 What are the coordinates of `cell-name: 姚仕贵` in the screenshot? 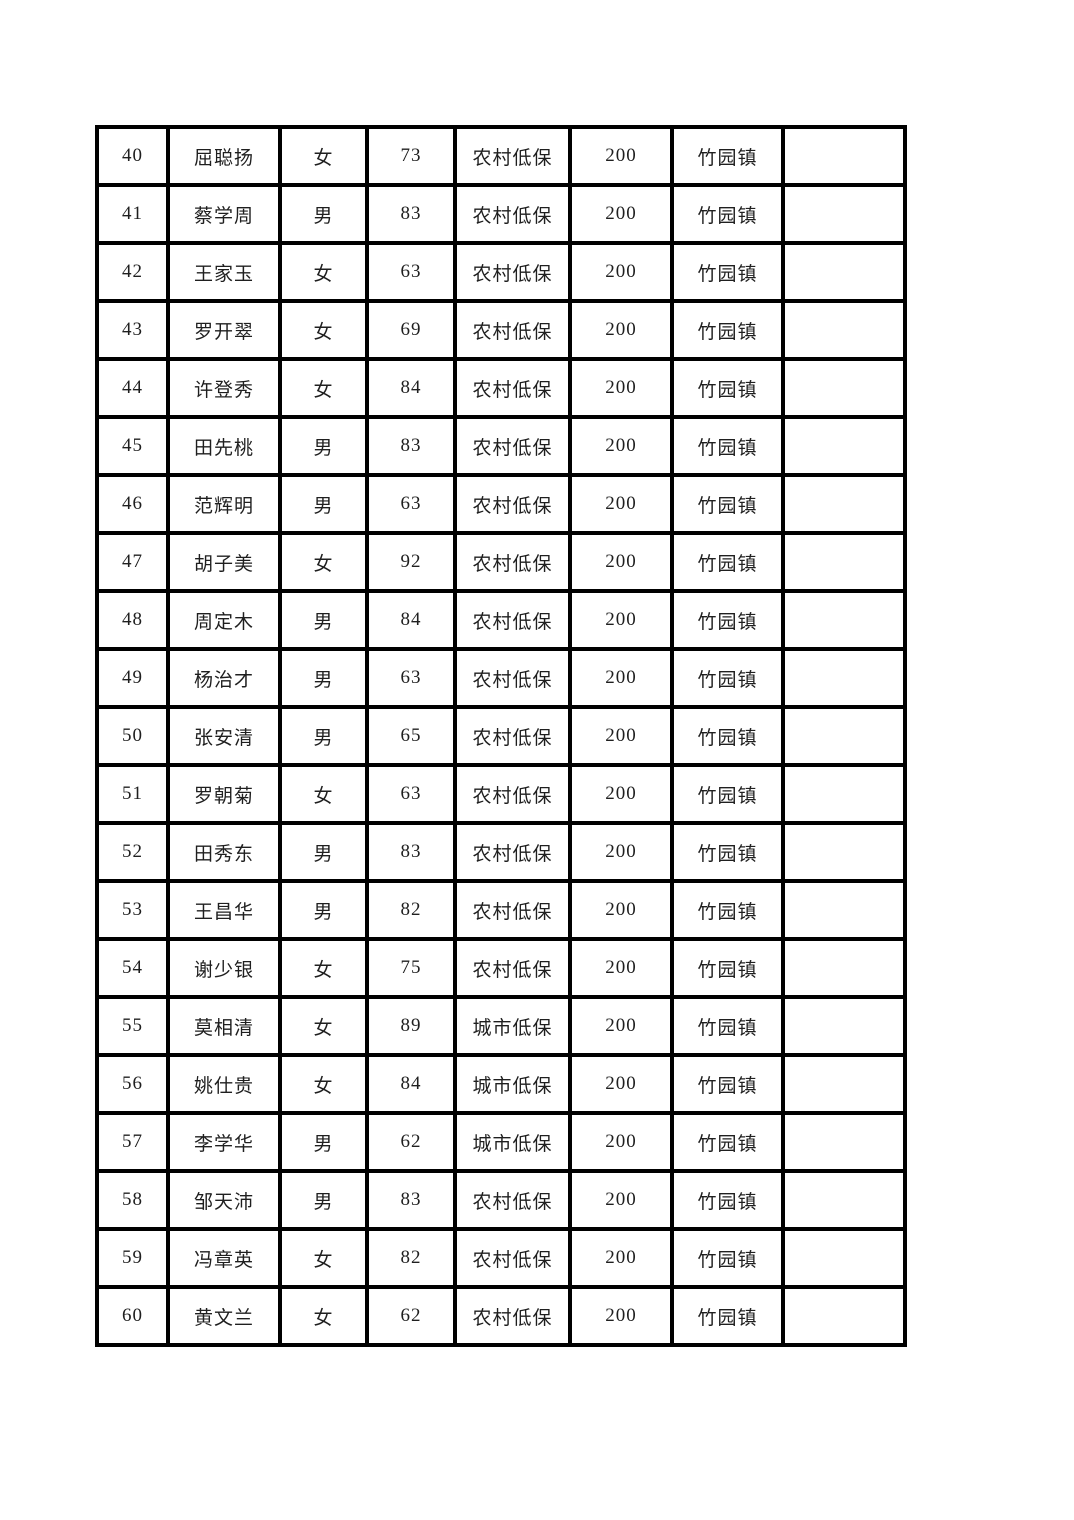 It's located at (224, 1084).